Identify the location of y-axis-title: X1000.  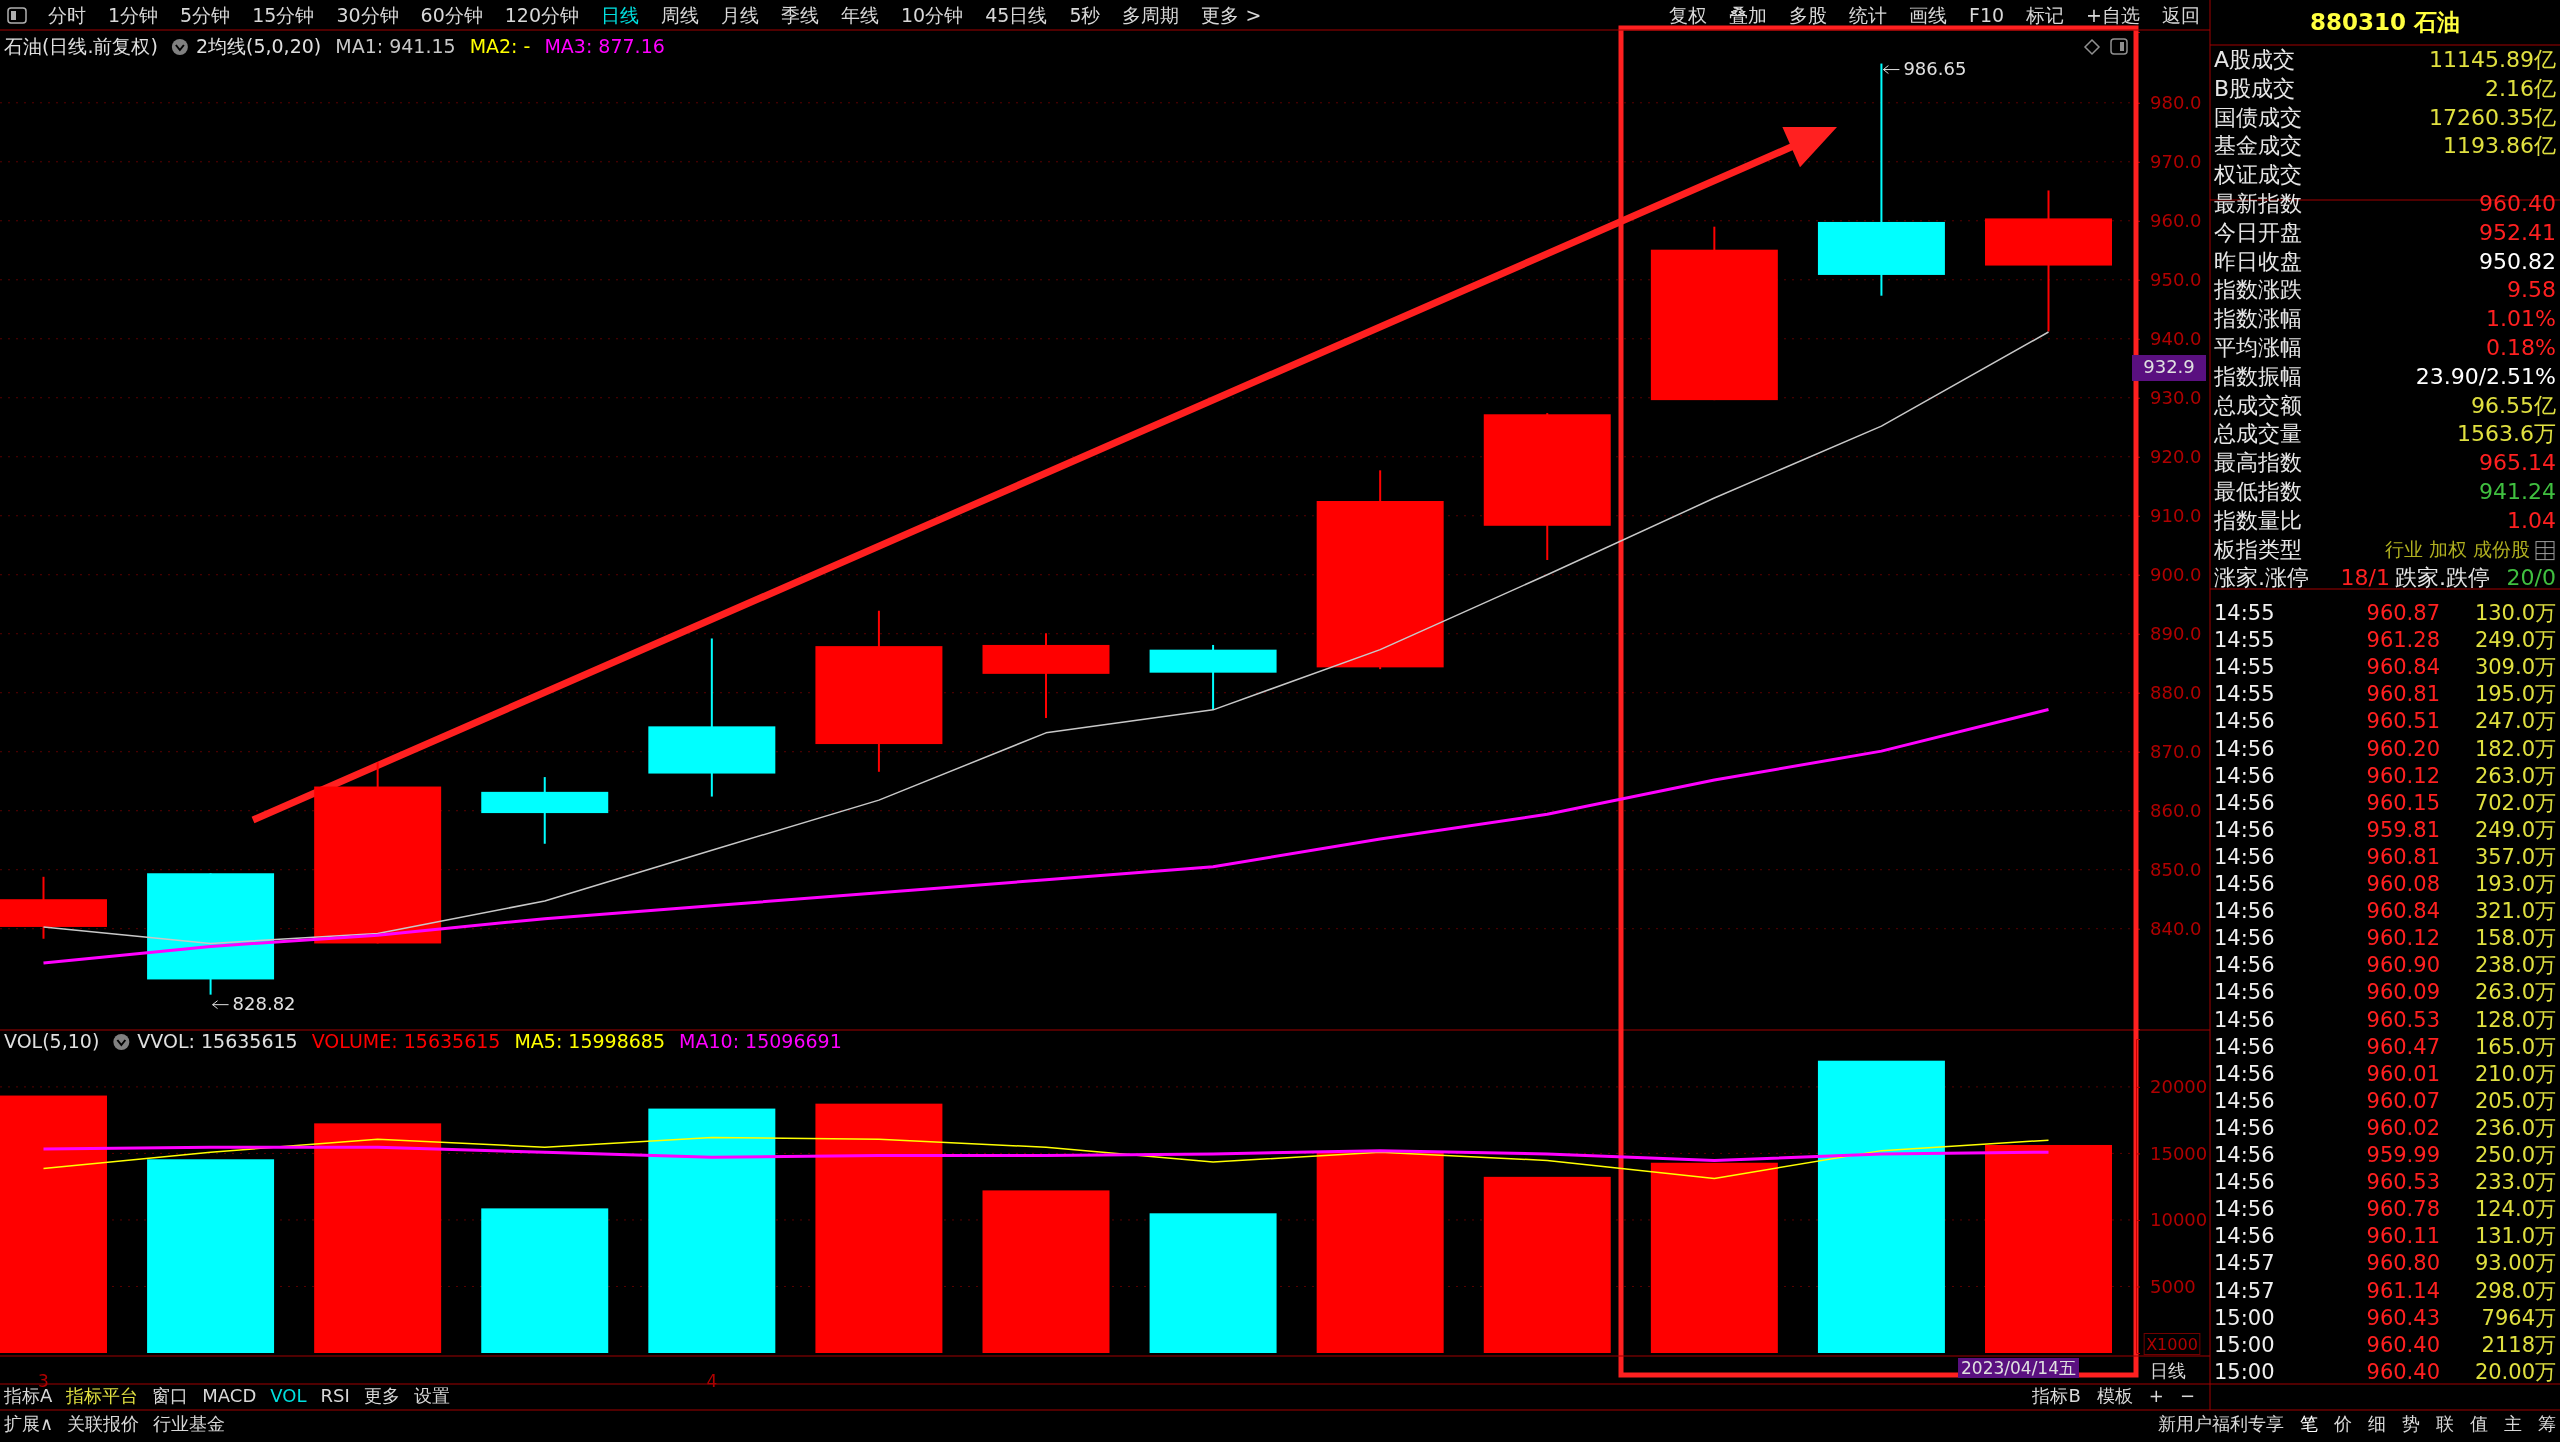
(2172, 1344).